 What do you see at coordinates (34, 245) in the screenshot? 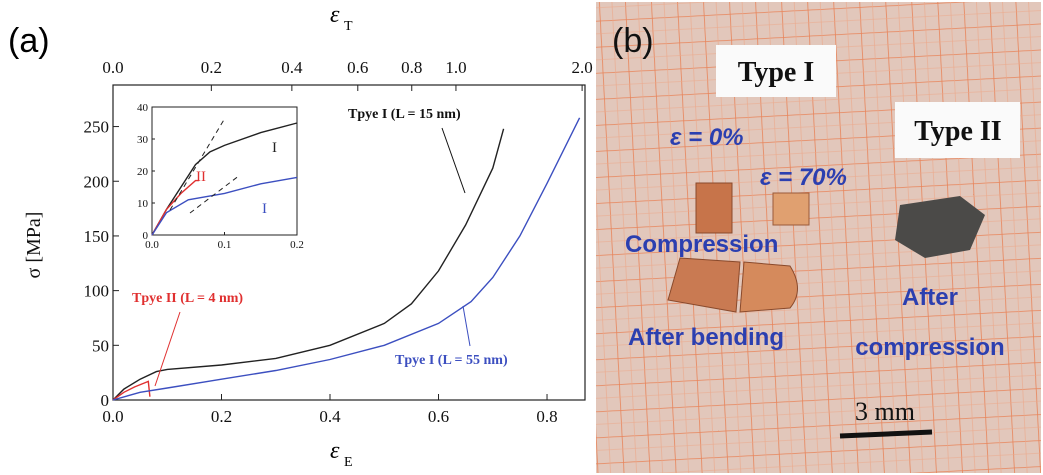
I see `y-axis-label: σ [MPa]` at bounding box center [34, 245].